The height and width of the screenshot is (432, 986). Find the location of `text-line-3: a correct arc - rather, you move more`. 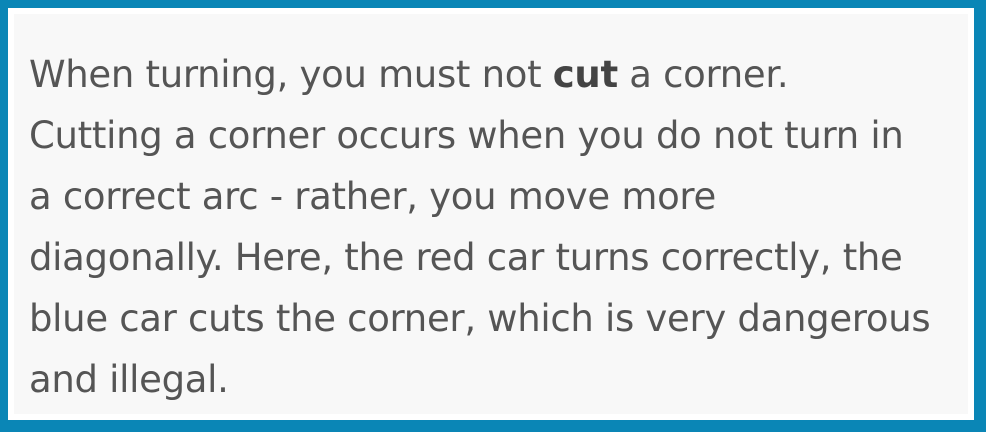

text-line-3: a correct arc - rather, you move more is located at coordinates (372, 196).